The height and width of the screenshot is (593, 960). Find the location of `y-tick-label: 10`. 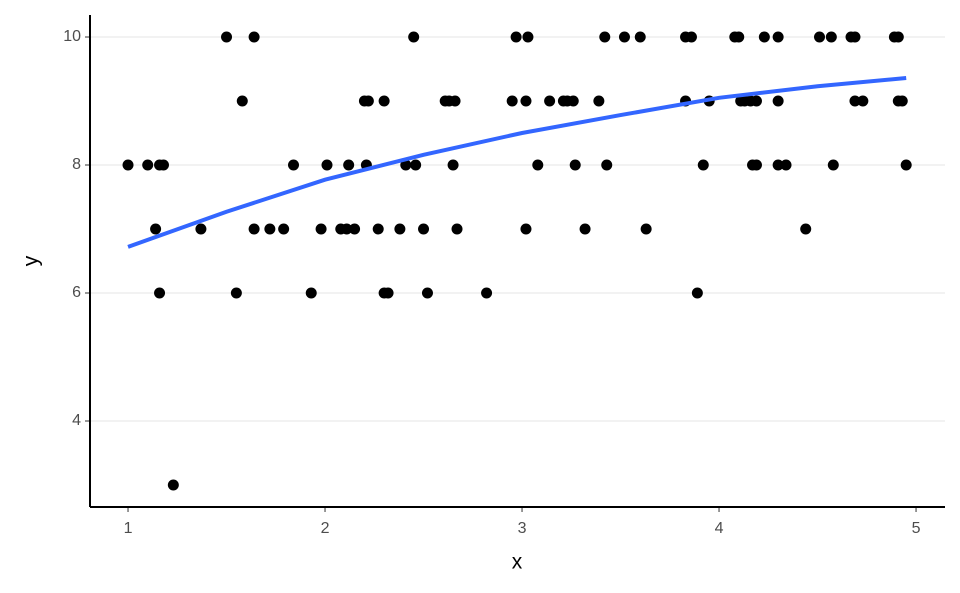

y-tick-label: 10 is located at coordinates (72, 36).